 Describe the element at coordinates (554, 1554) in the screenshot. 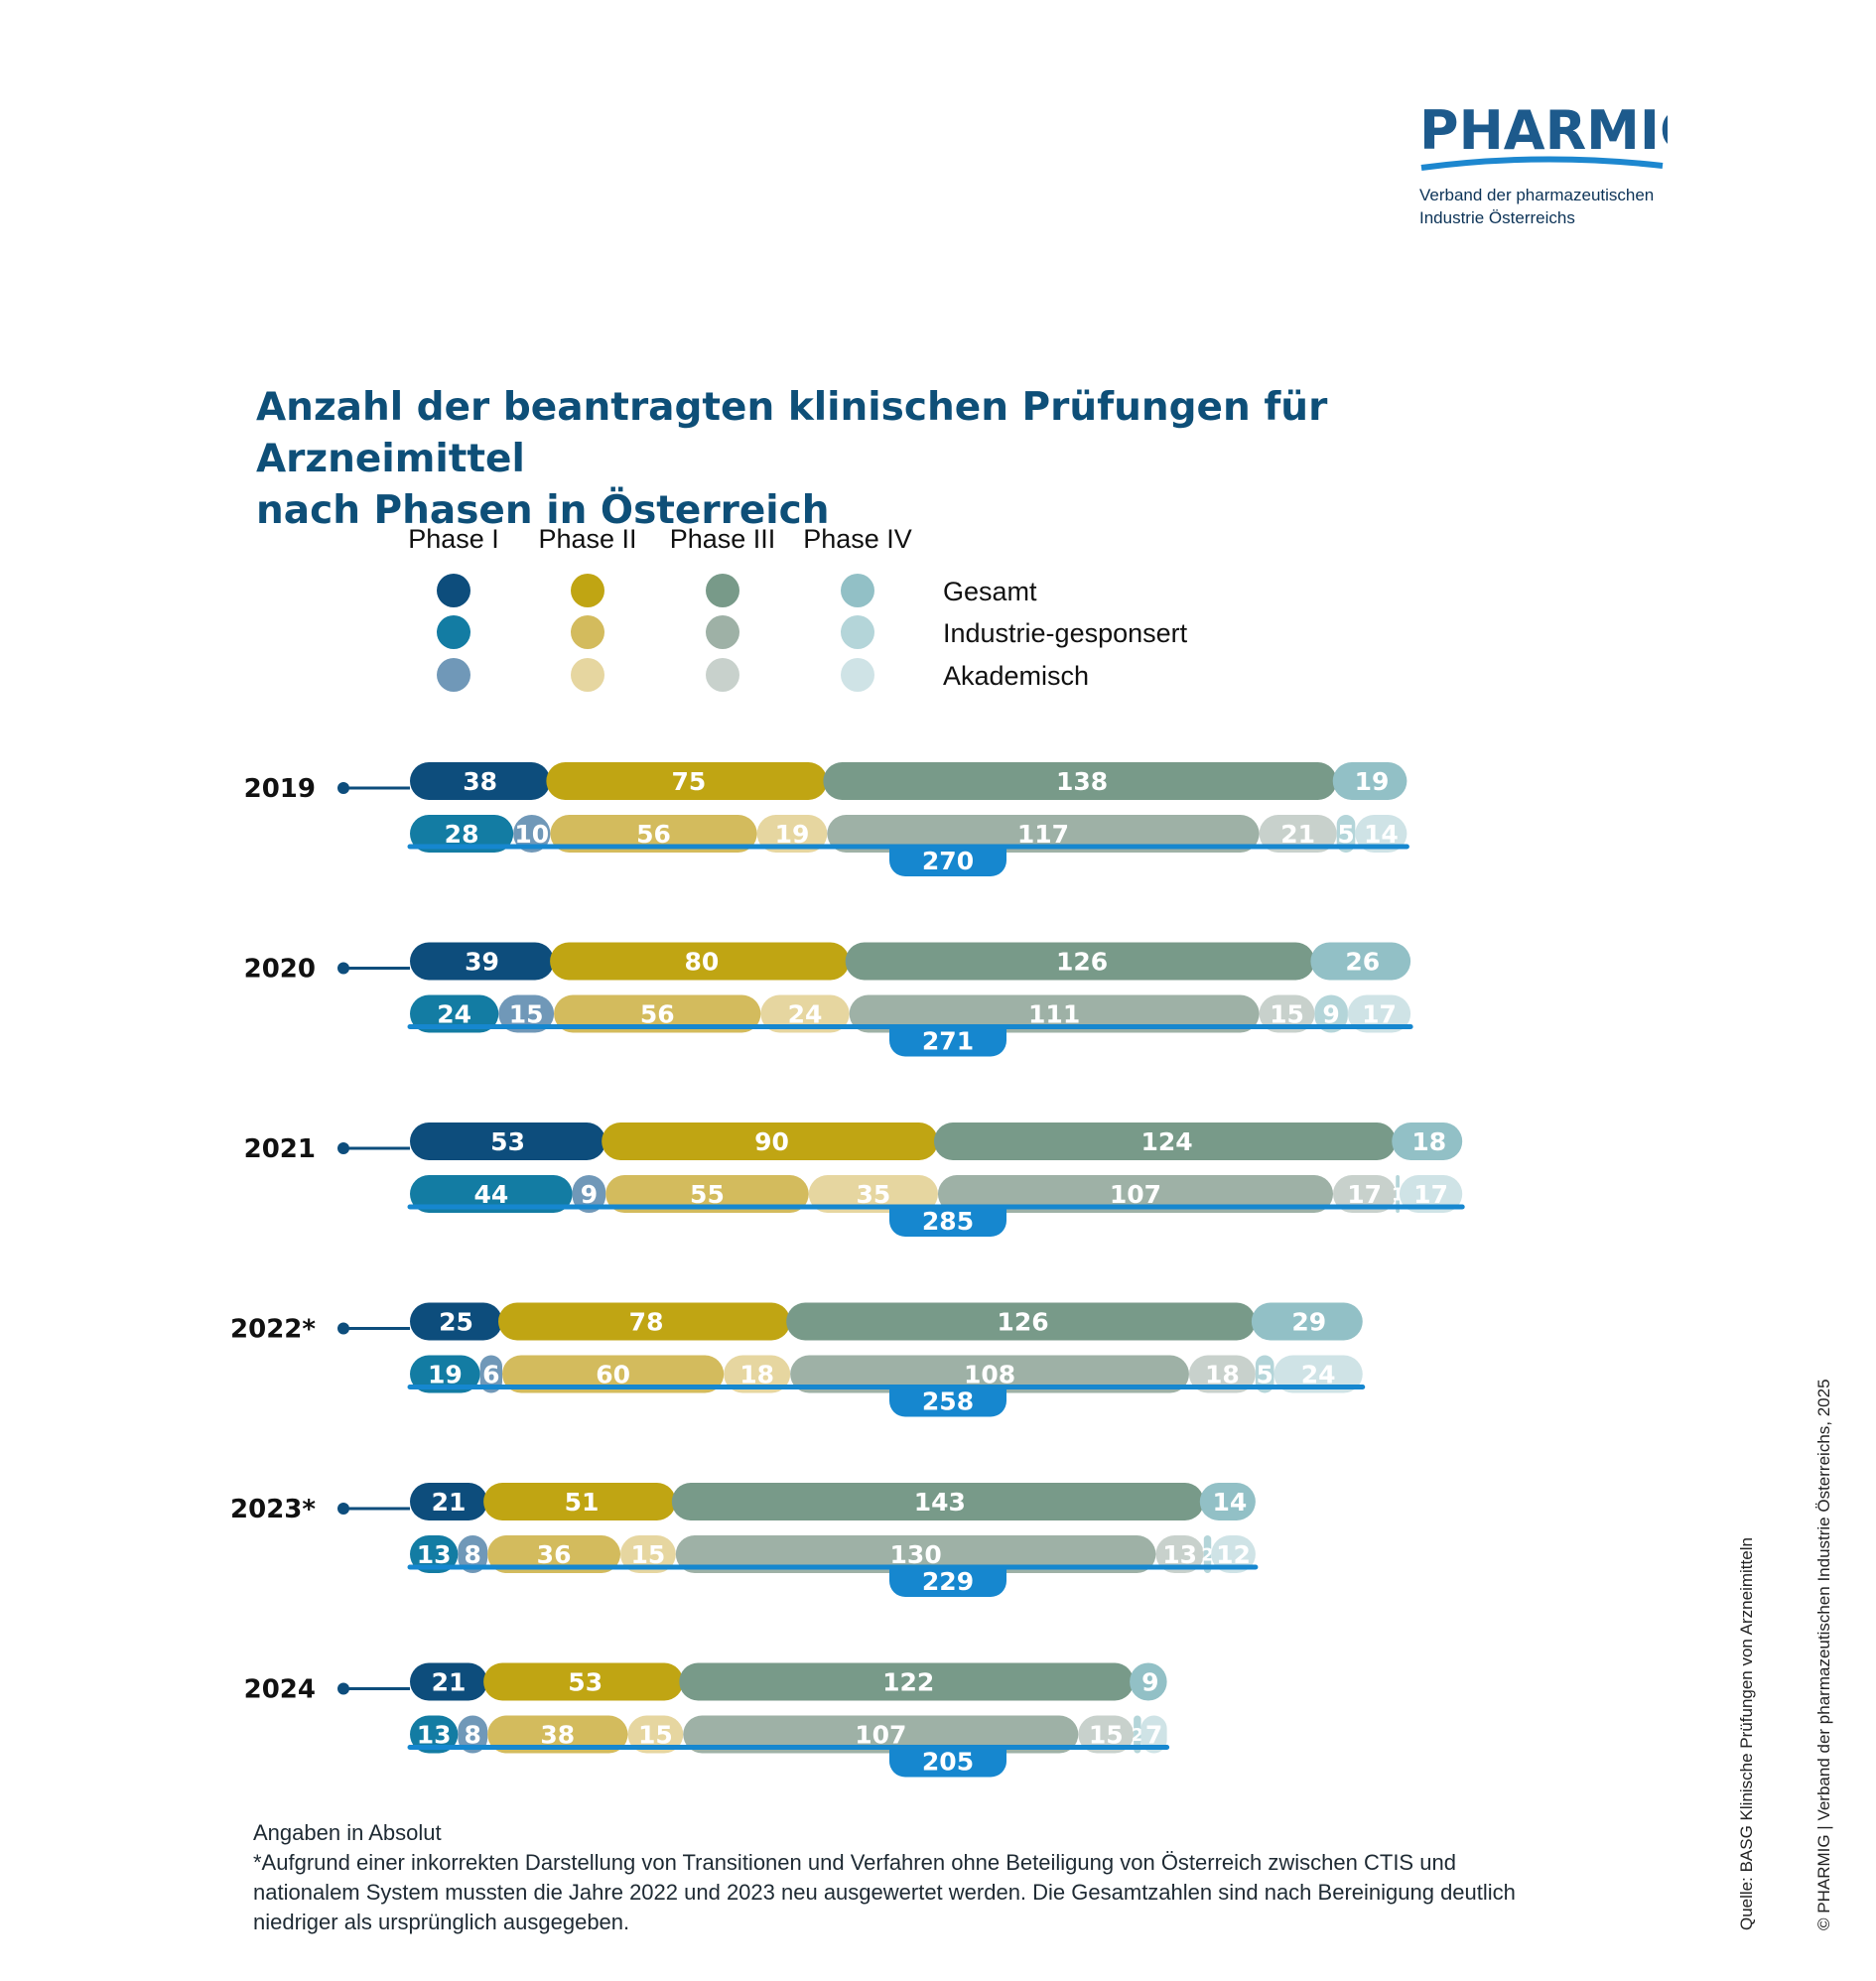

I see `label-industrie-2023-phase-2: 36` at that location.